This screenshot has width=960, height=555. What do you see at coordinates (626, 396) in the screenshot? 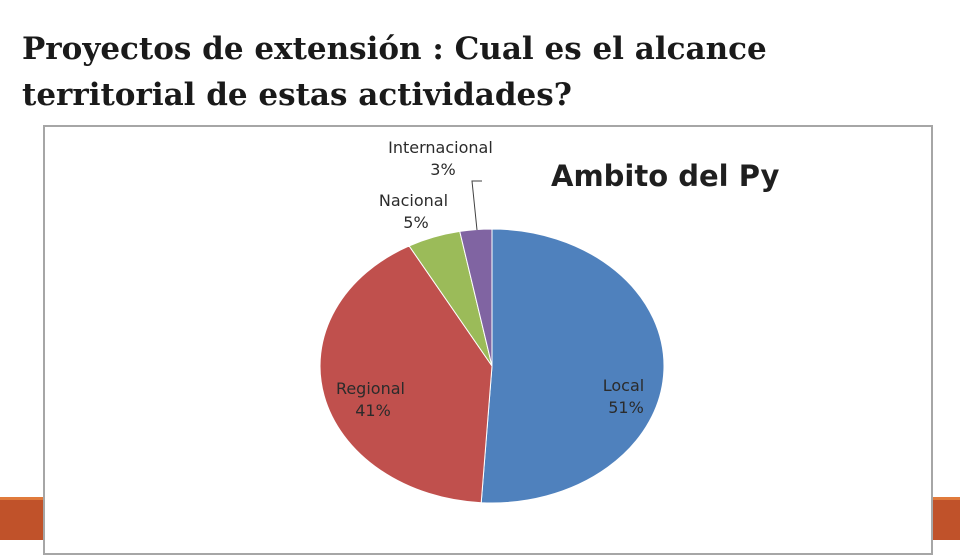
I see `slice-label-local: Local 51%` at bounding box center [626, 396].